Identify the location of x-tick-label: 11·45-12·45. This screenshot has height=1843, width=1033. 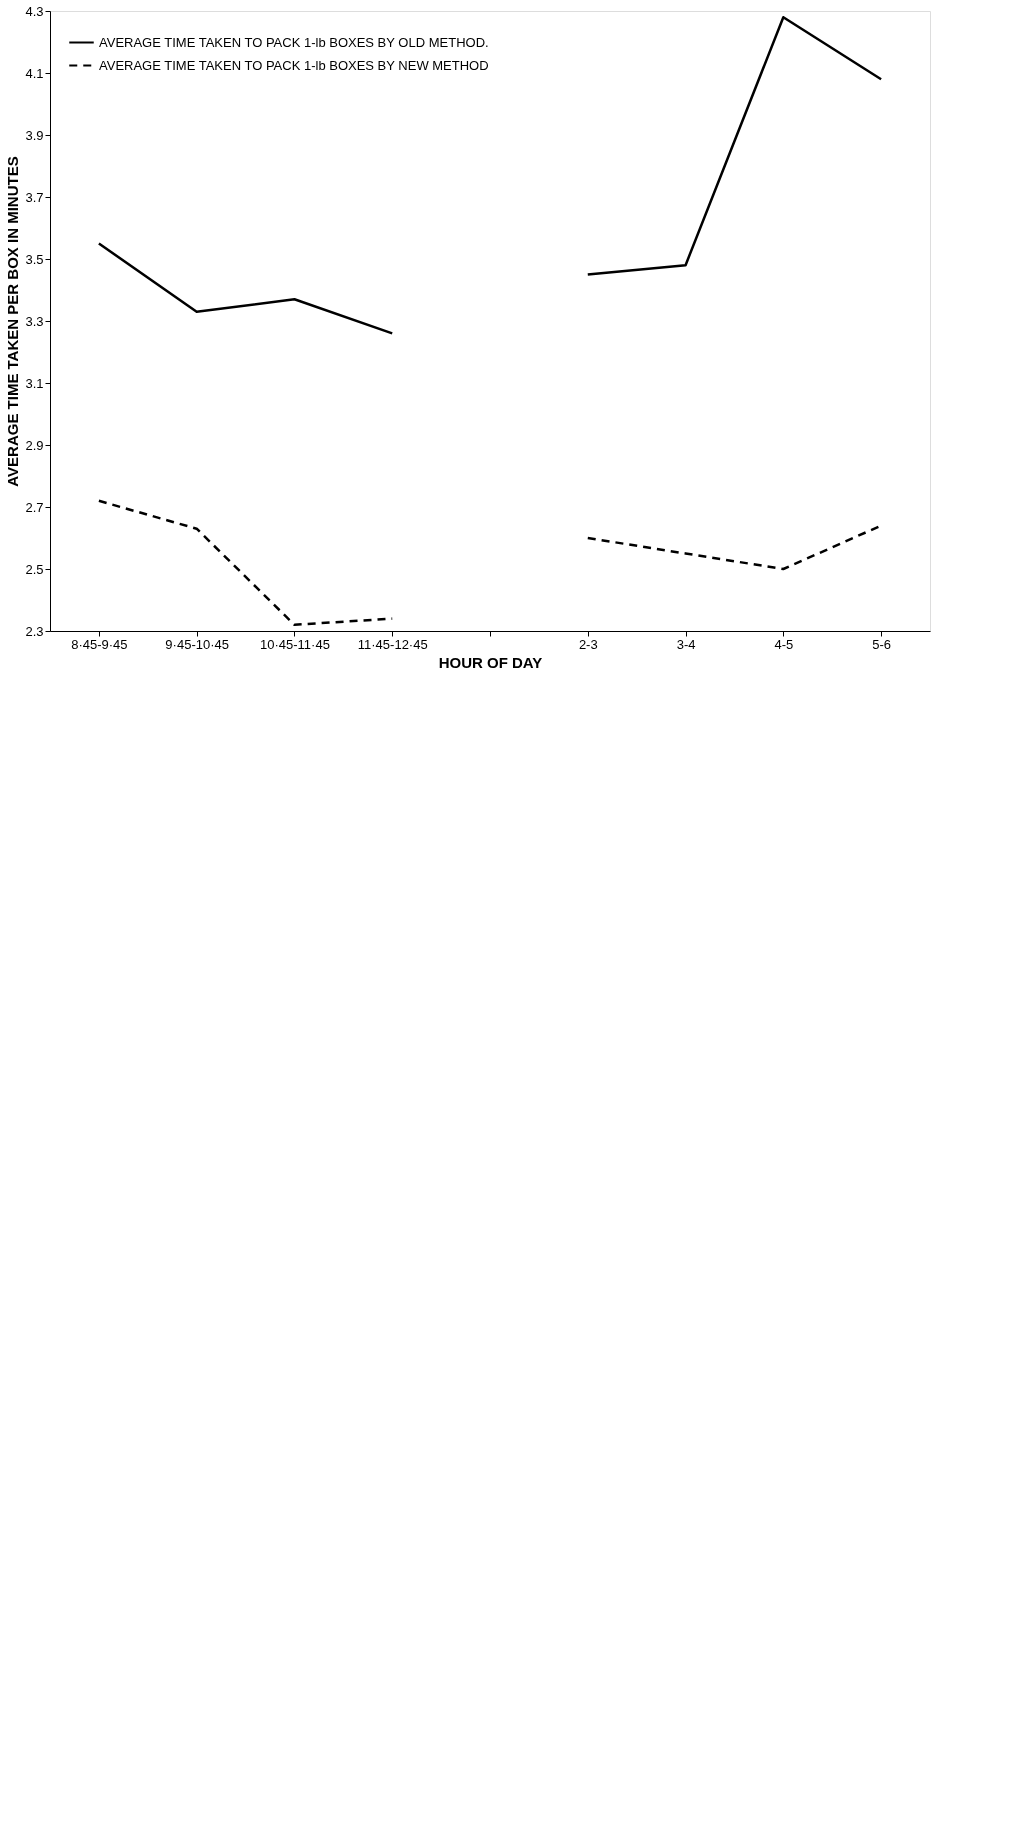
(392, 644).